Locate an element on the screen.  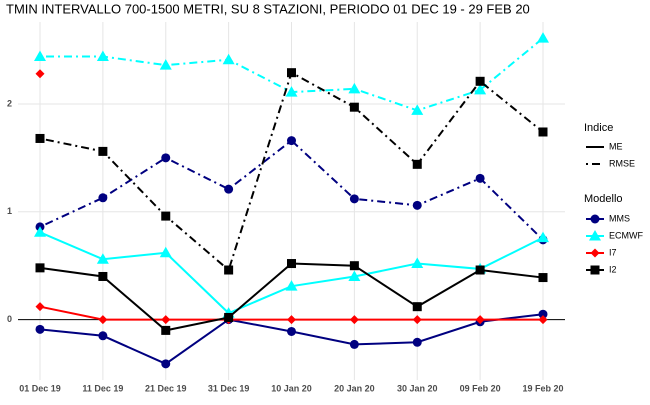
x-tick-label: 01 Dec 19 is located at coordinates (40, 388).